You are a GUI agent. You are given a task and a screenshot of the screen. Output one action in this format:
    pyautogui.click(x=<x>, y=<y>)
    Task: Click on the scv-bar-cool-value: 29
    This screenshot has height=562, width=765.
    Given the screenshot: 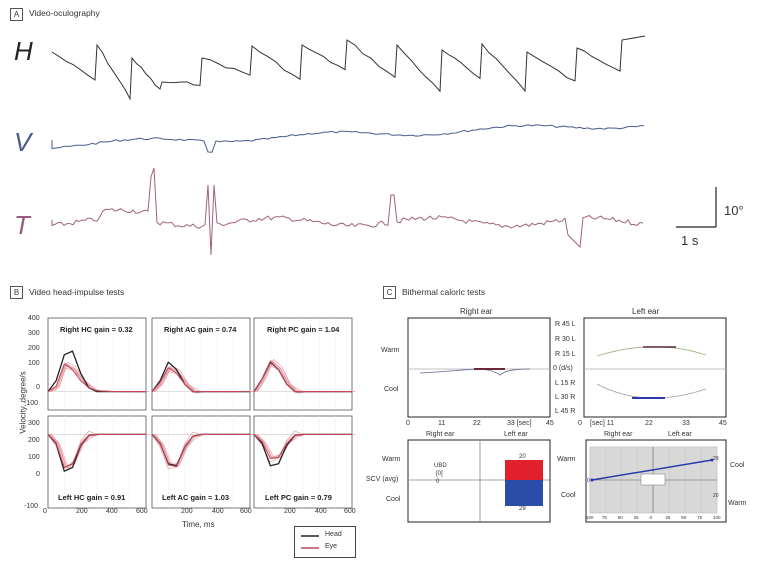 What is the action you would take?
    pyautogui.click(x=522, y=509)
    